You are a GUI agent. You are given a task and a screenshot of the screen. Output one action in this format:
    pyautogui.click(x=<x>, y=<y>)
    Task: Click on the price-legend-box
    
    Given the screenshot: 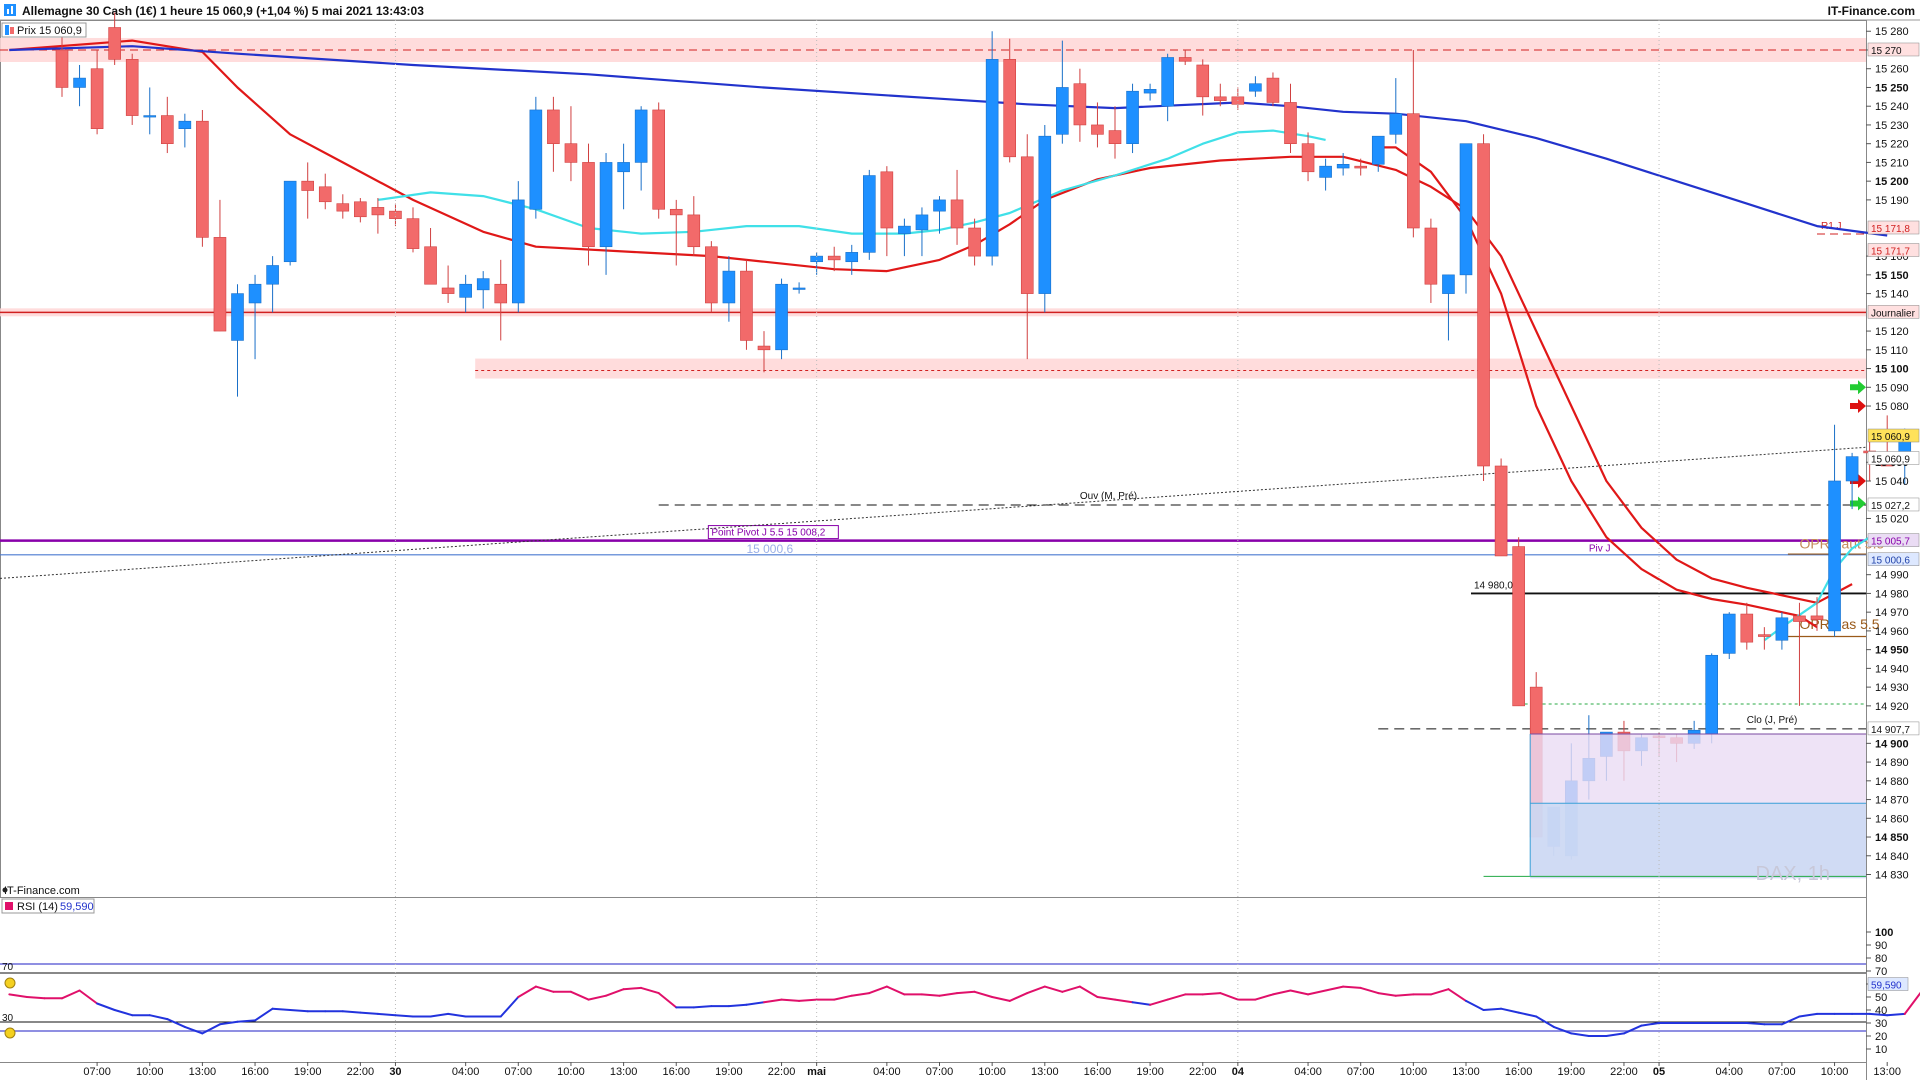 What is the action you would take?
    pyautogui.click(x=44, y=30)
    